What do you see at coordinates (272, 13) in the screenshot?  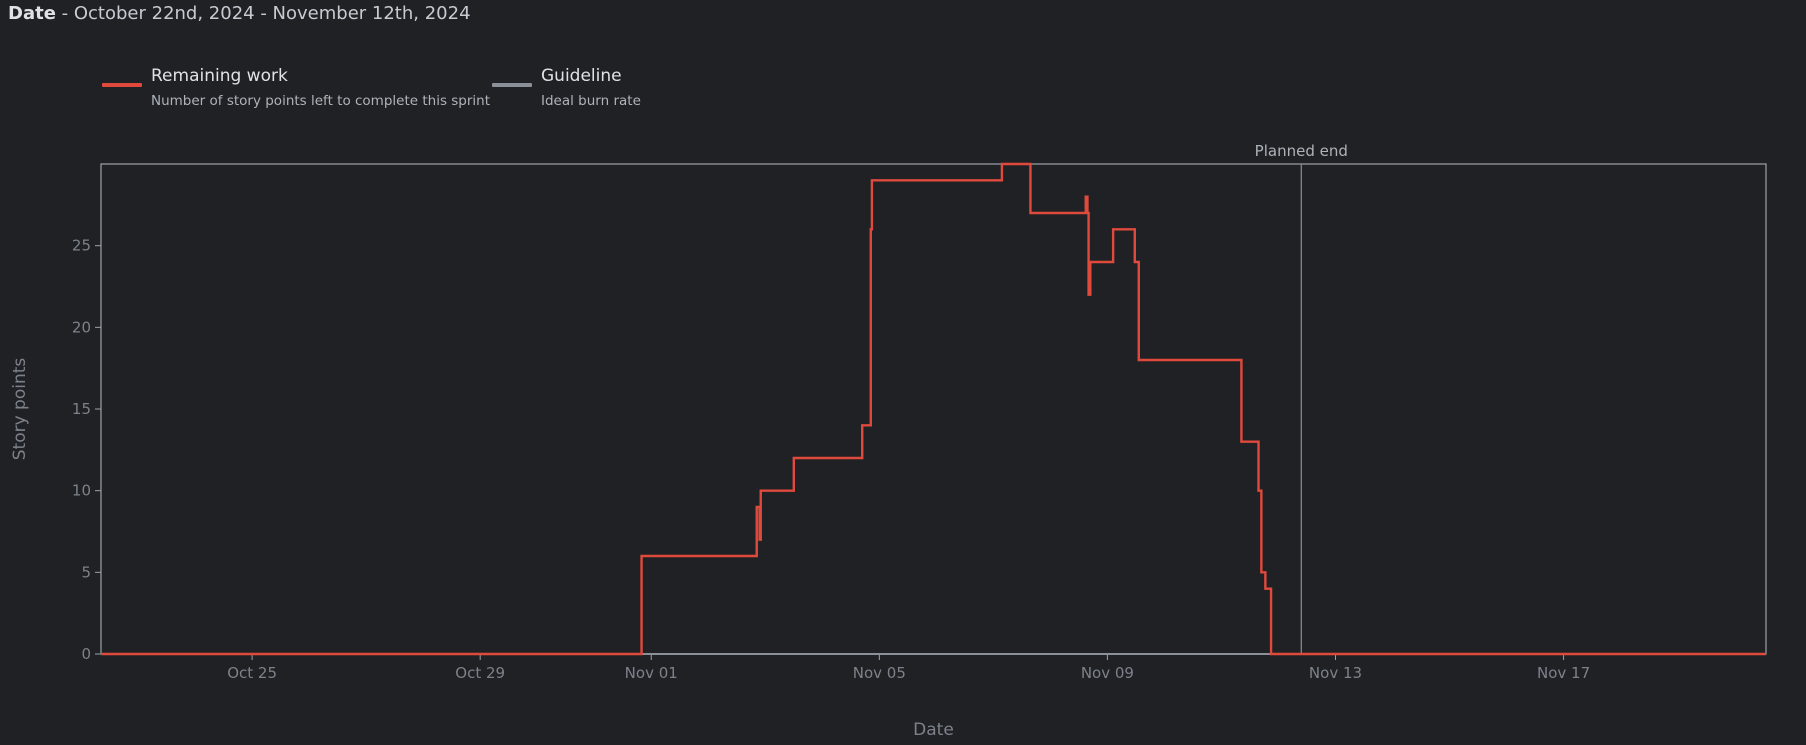 I see `date-range-value: October 22nd, 2024 - November 12th, 2024` at bounding box center [272, 13].